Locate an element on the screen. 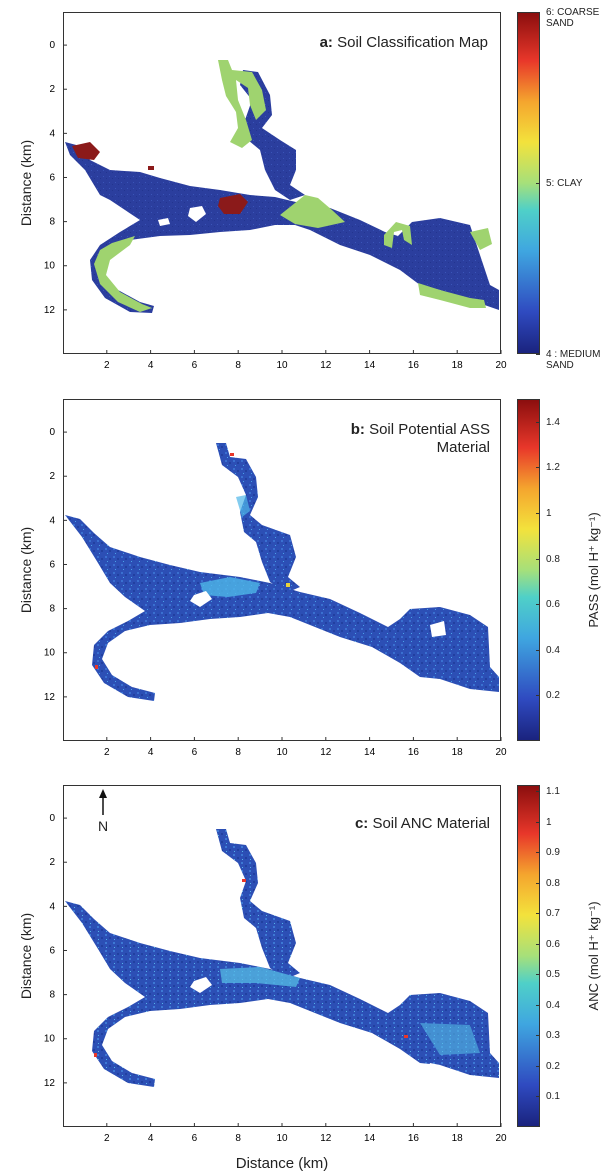 This screenshot has height=1175, width=616. map-title-a: a: Soil Classification Map is located at coordinates (404, 43).